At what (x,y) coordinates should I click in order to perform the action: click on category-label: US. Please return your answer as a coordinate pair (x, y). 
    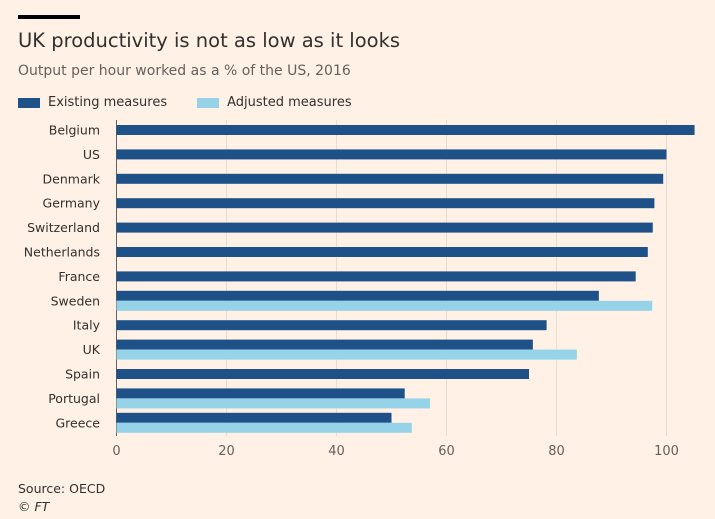
    Looking at the image, I should click on (91, 154).